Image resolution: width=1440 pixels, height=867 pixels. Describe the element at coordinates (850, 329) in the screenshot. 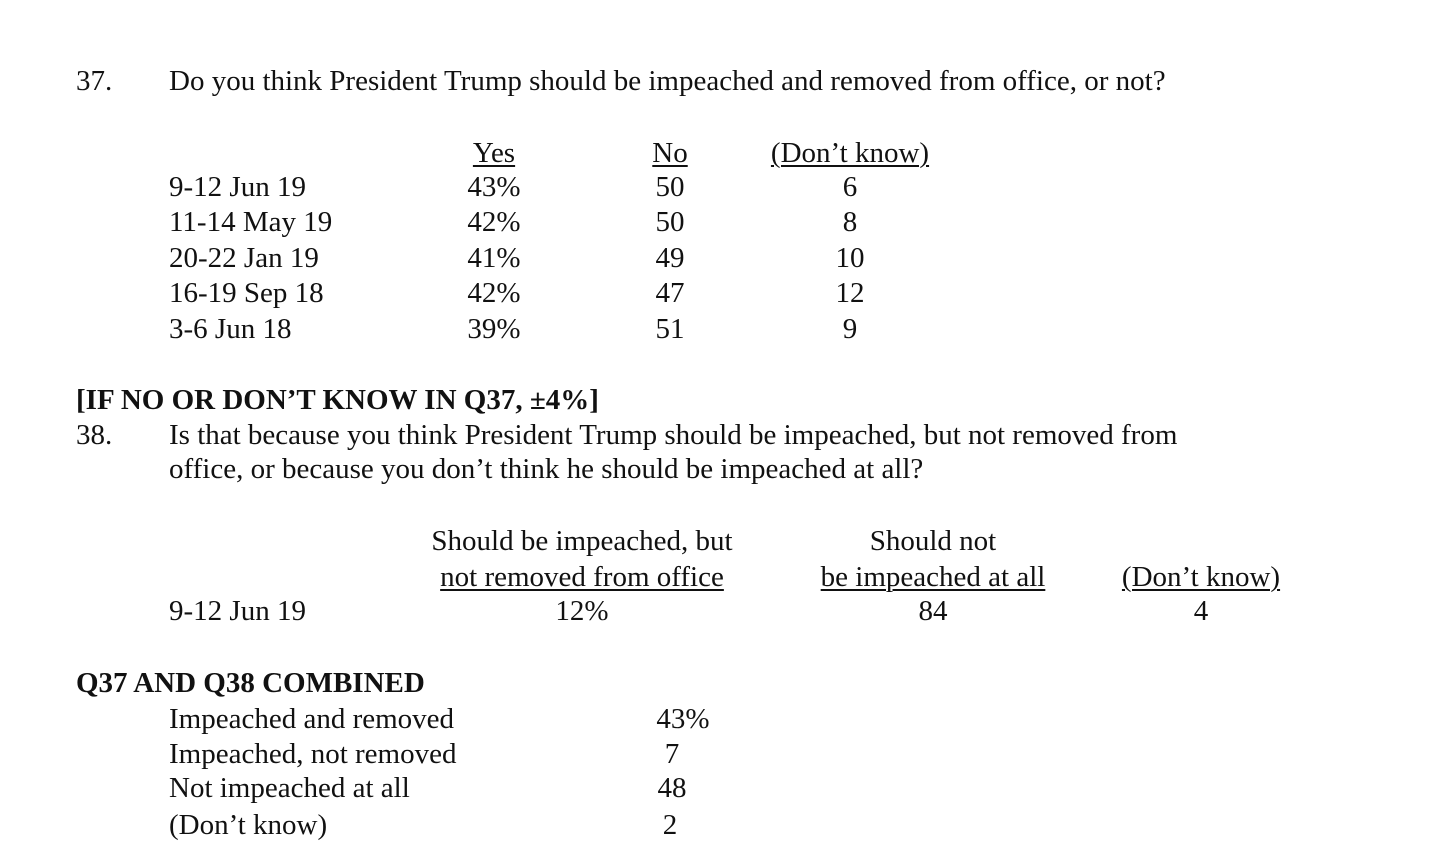

I see `row-dont-know: 9` at that location.